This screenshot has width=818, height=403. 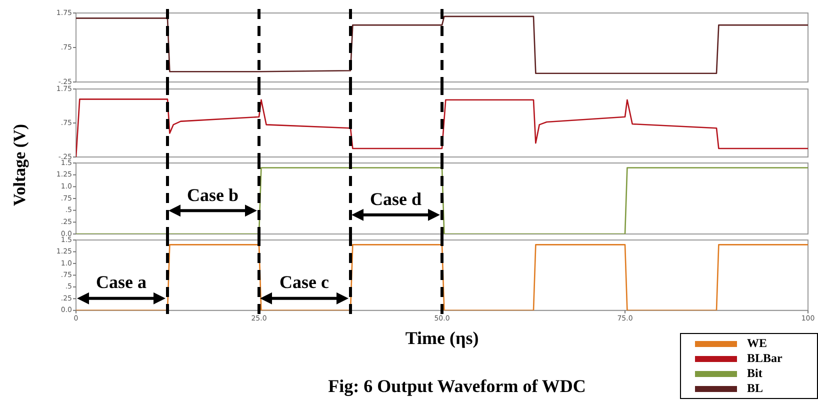 What do you see at coordinates (304, 282) in the screenshot?
I see `annotation: Case c` at bounding box center [304, 282].